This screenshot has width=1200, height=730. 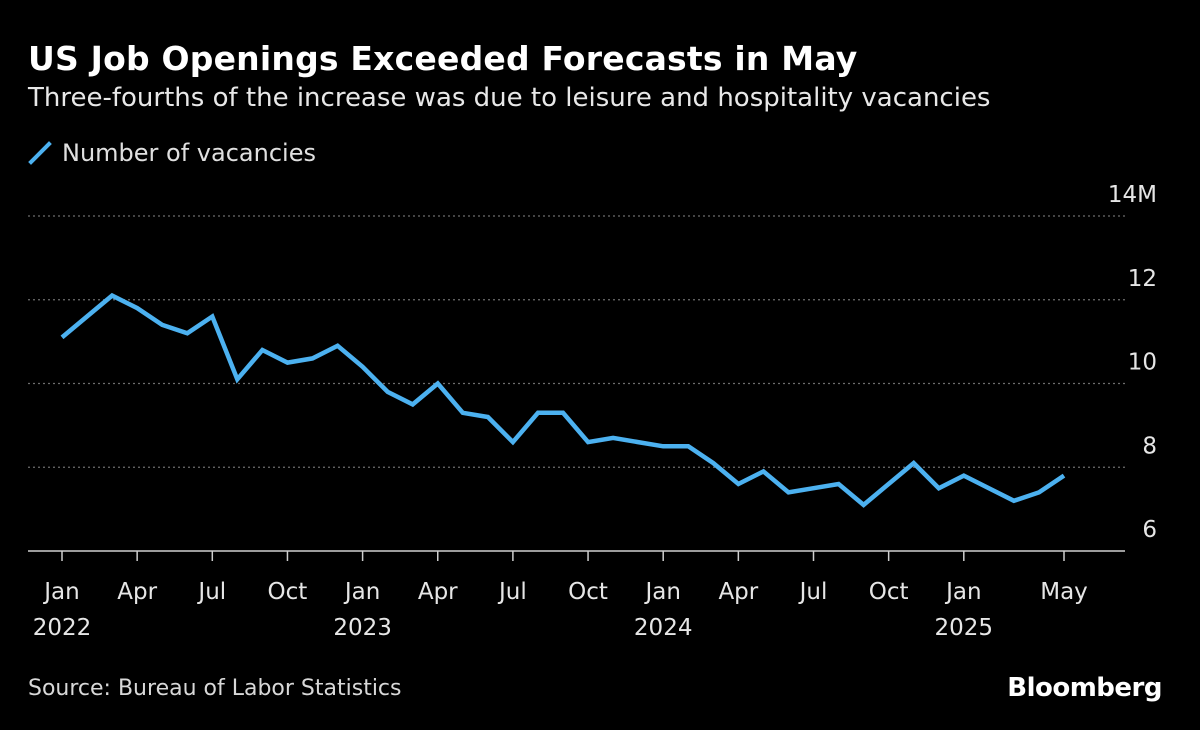 I want to click on x-tick-label-18: Jul, so click(x=512, y=592).